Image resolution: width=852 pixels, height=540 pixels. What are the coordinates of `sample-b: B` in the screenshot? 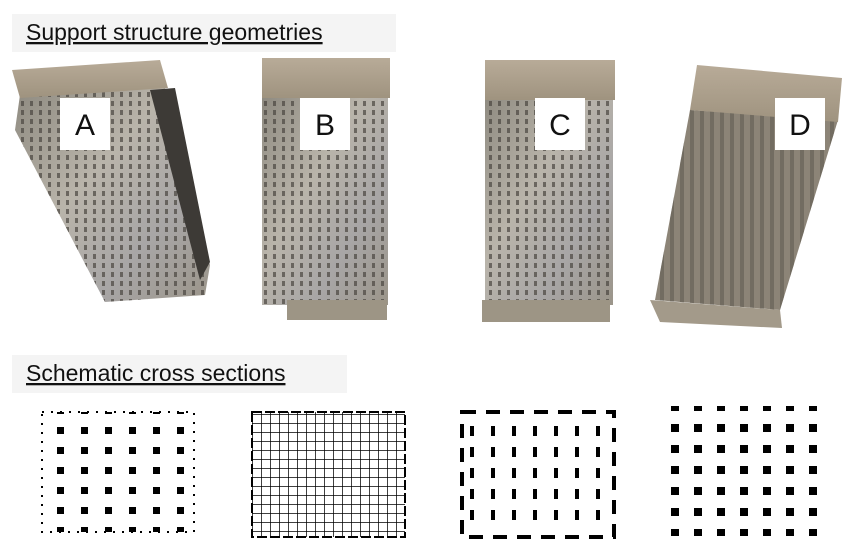 It's located at (326, 189).